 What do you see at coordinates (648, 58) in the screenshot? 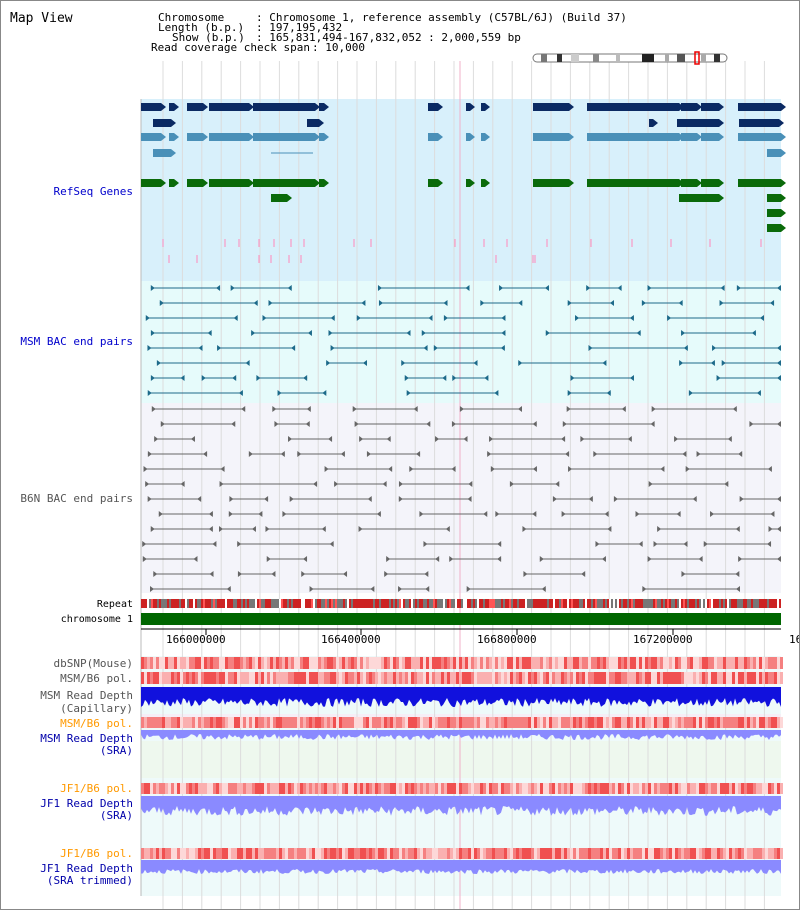
I see `ideogram-band` at bounding box center [648, 58].